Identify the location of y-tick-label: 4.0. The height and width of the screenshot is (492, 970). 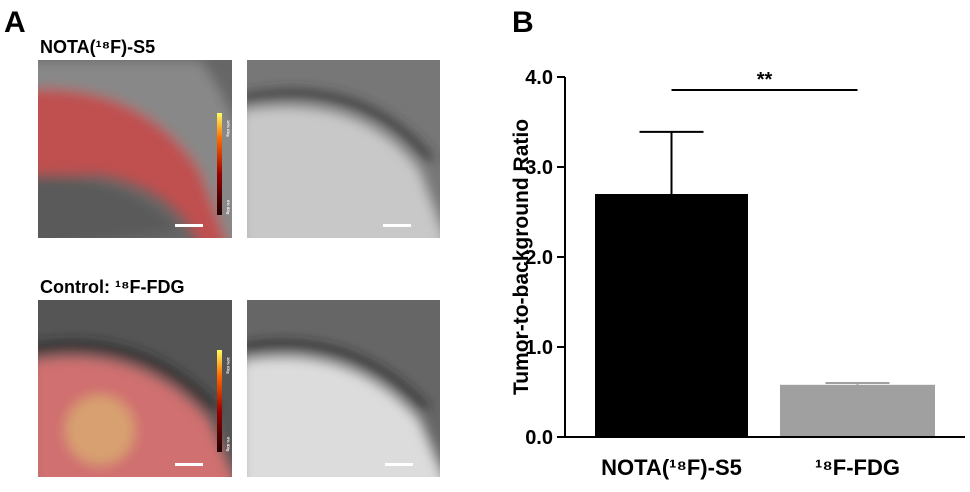
(539, 78).